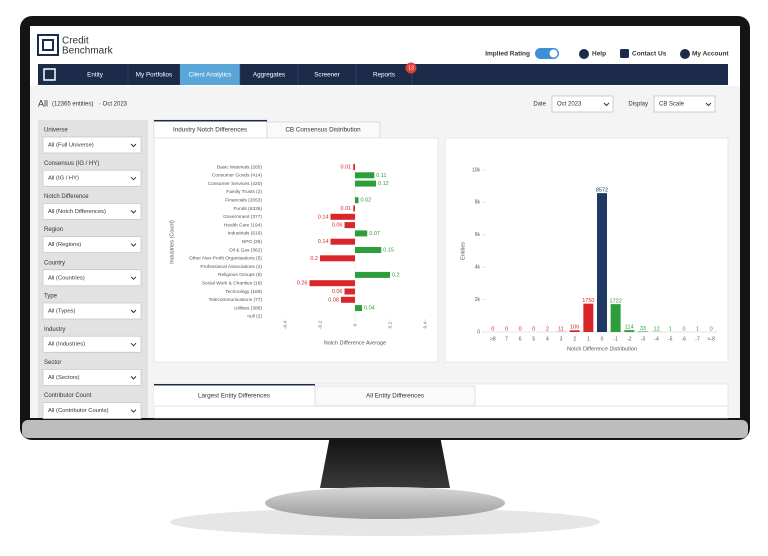 This screenshot has width=768, height=556. What do you see at coordinates (54, 263) in the screenshot?
I see `filter-label: Country` at bounding box center [54, 263].